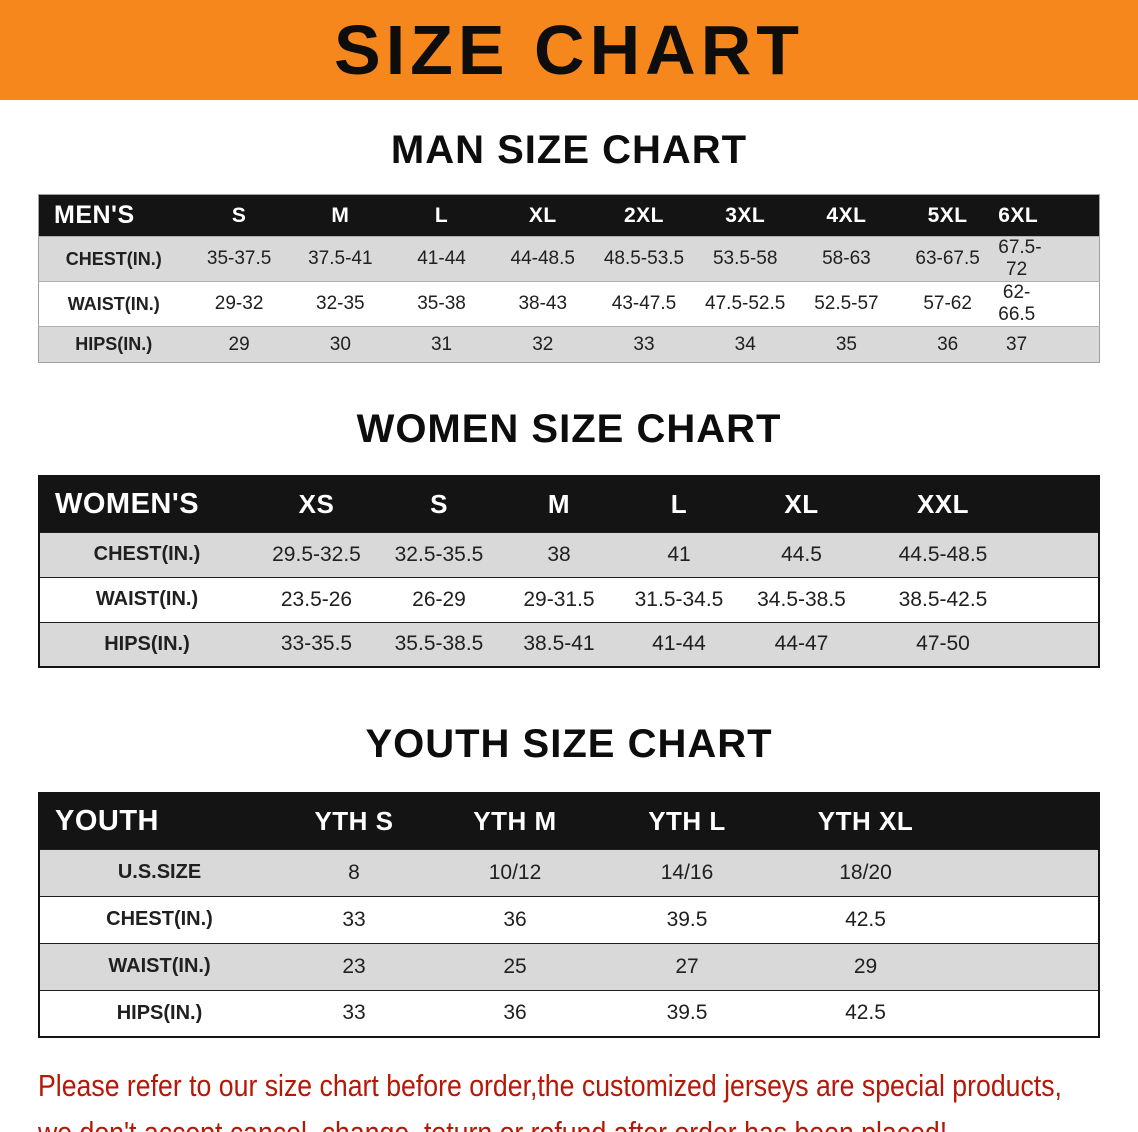 The height and width of the screenshot is (1132, 1138). Describe the element at coordinates (354, 966) in the screenshot. I see `value-cell: 23` at that location.